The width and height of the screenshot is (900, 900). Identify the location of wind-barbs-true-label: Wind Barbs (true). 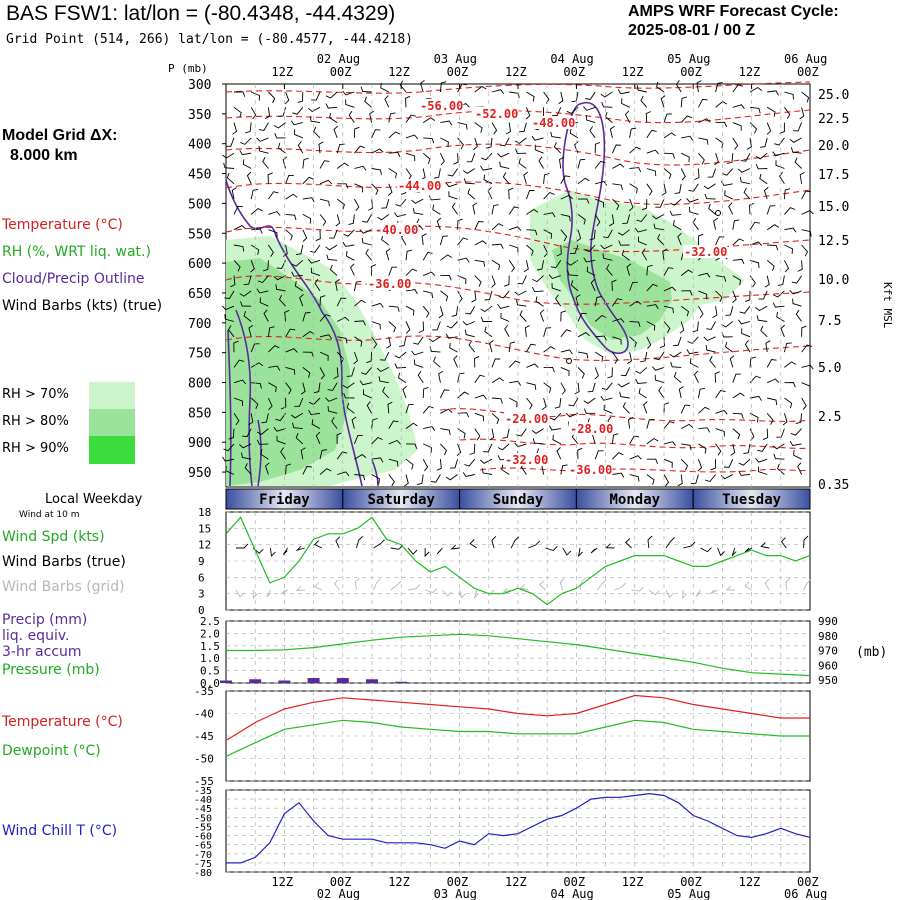
(64, 562).